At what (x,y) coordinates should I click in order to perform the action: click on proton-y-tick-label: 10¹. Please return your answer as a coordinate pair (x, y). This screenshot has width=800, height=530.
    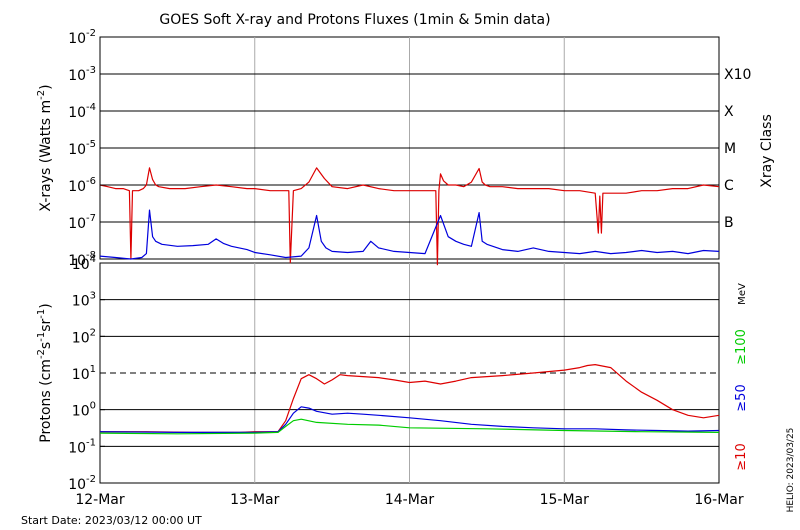
    Looking at the image, I should click on (84, 373).